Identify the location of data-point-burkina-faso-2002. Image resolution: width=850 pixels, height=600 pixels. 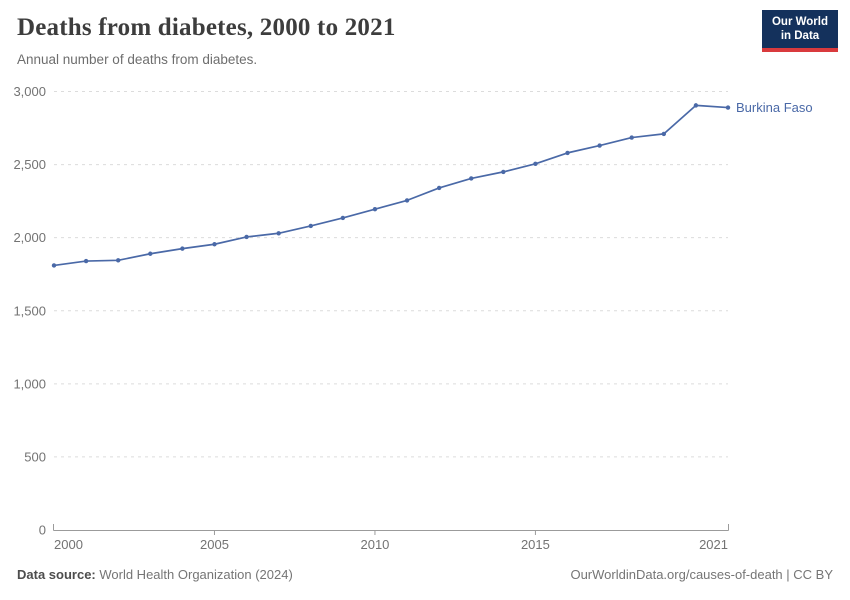
(118, 260).